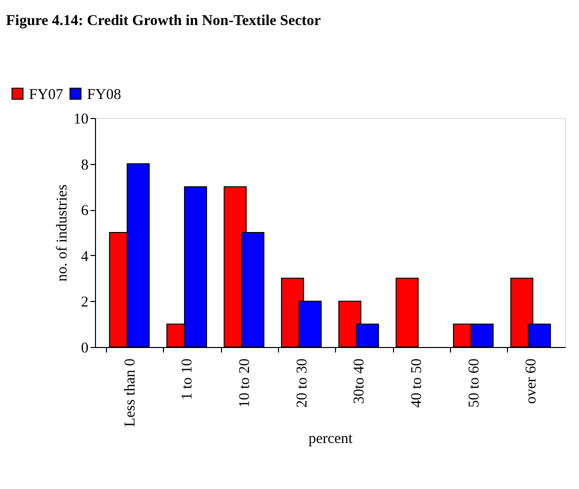 The height and width of the screenshot is (489, 579). Describe the element at coordinates (164, 21) in the screenshot. I see `chart-title: Figure 4.14: Credit Growth in Non-Textile Sector` at that location.